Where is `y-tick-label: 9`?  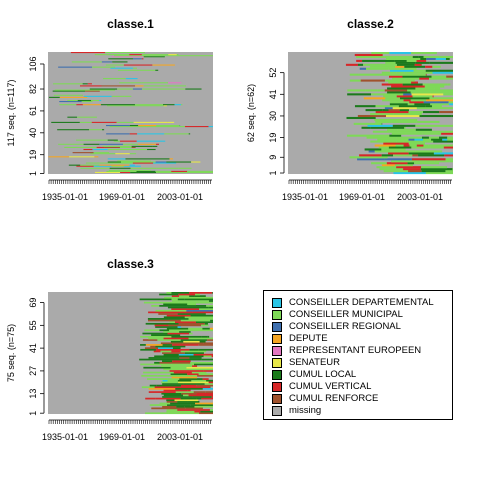 y-tick-label: 9 is located at coordinates (273, 157).